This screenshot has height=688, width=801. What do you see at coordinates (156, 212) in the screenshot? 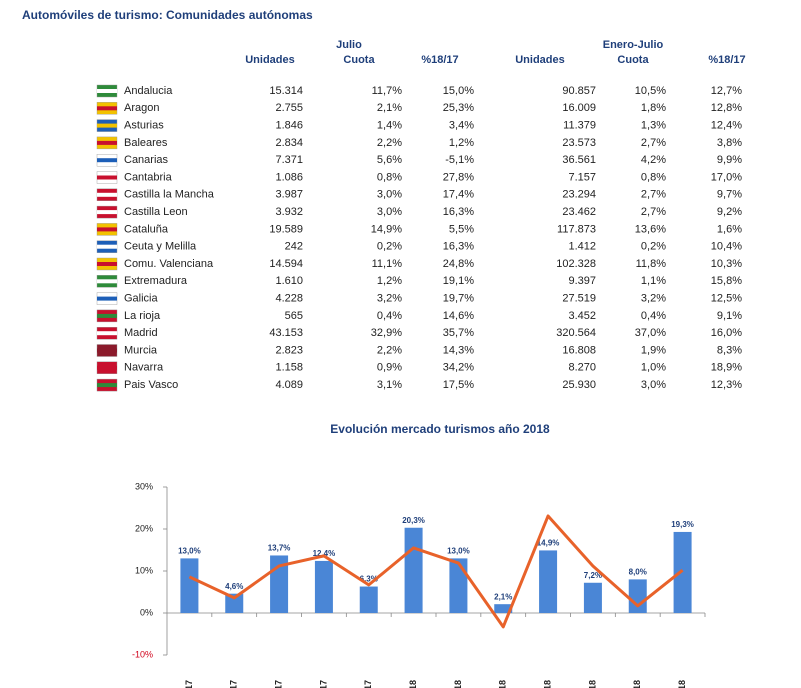
I see `region-name: Castilla Leon` at bounding box center [156, 212].